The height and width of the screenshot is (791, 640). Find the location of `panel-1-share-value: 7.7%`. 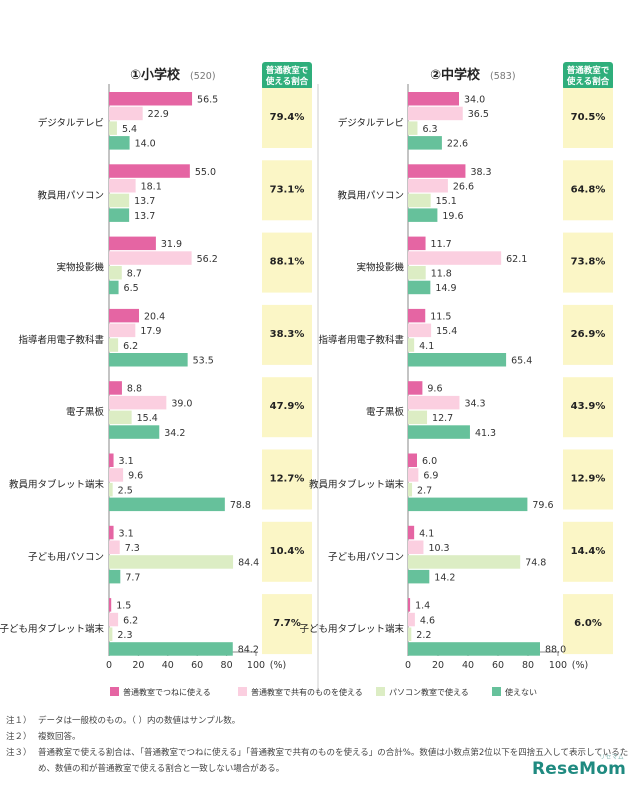

panel-1-share-value: 7.7% is located at coordinates (287, 623).